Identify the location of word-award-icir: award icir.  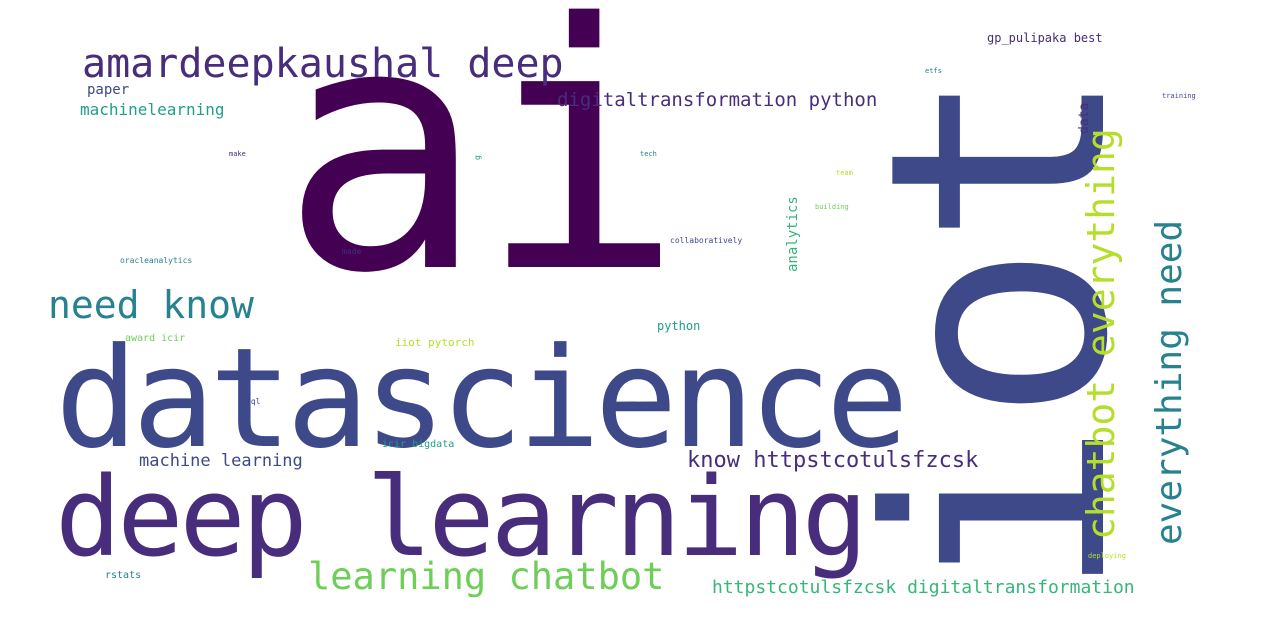
(155, 338).